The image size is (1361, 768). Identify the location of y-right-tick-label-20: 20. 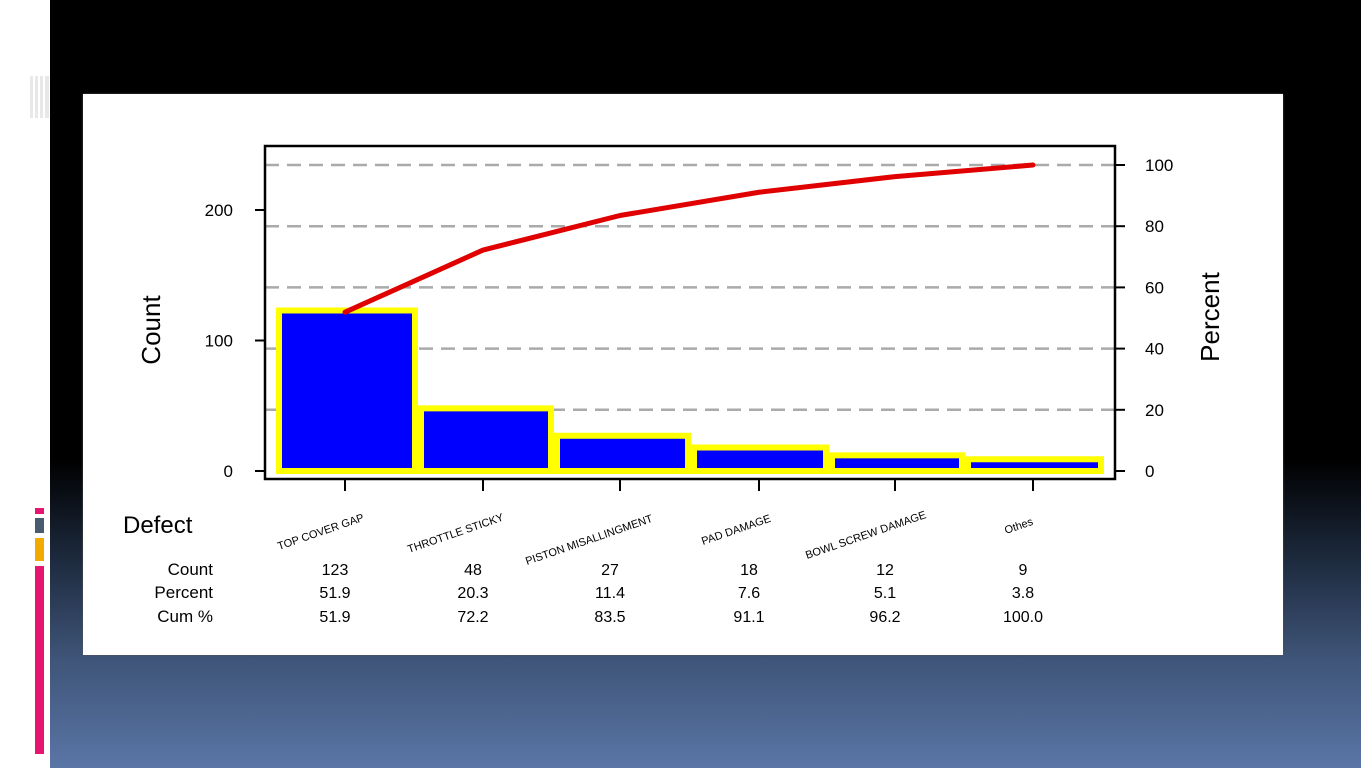
(1154, 410).